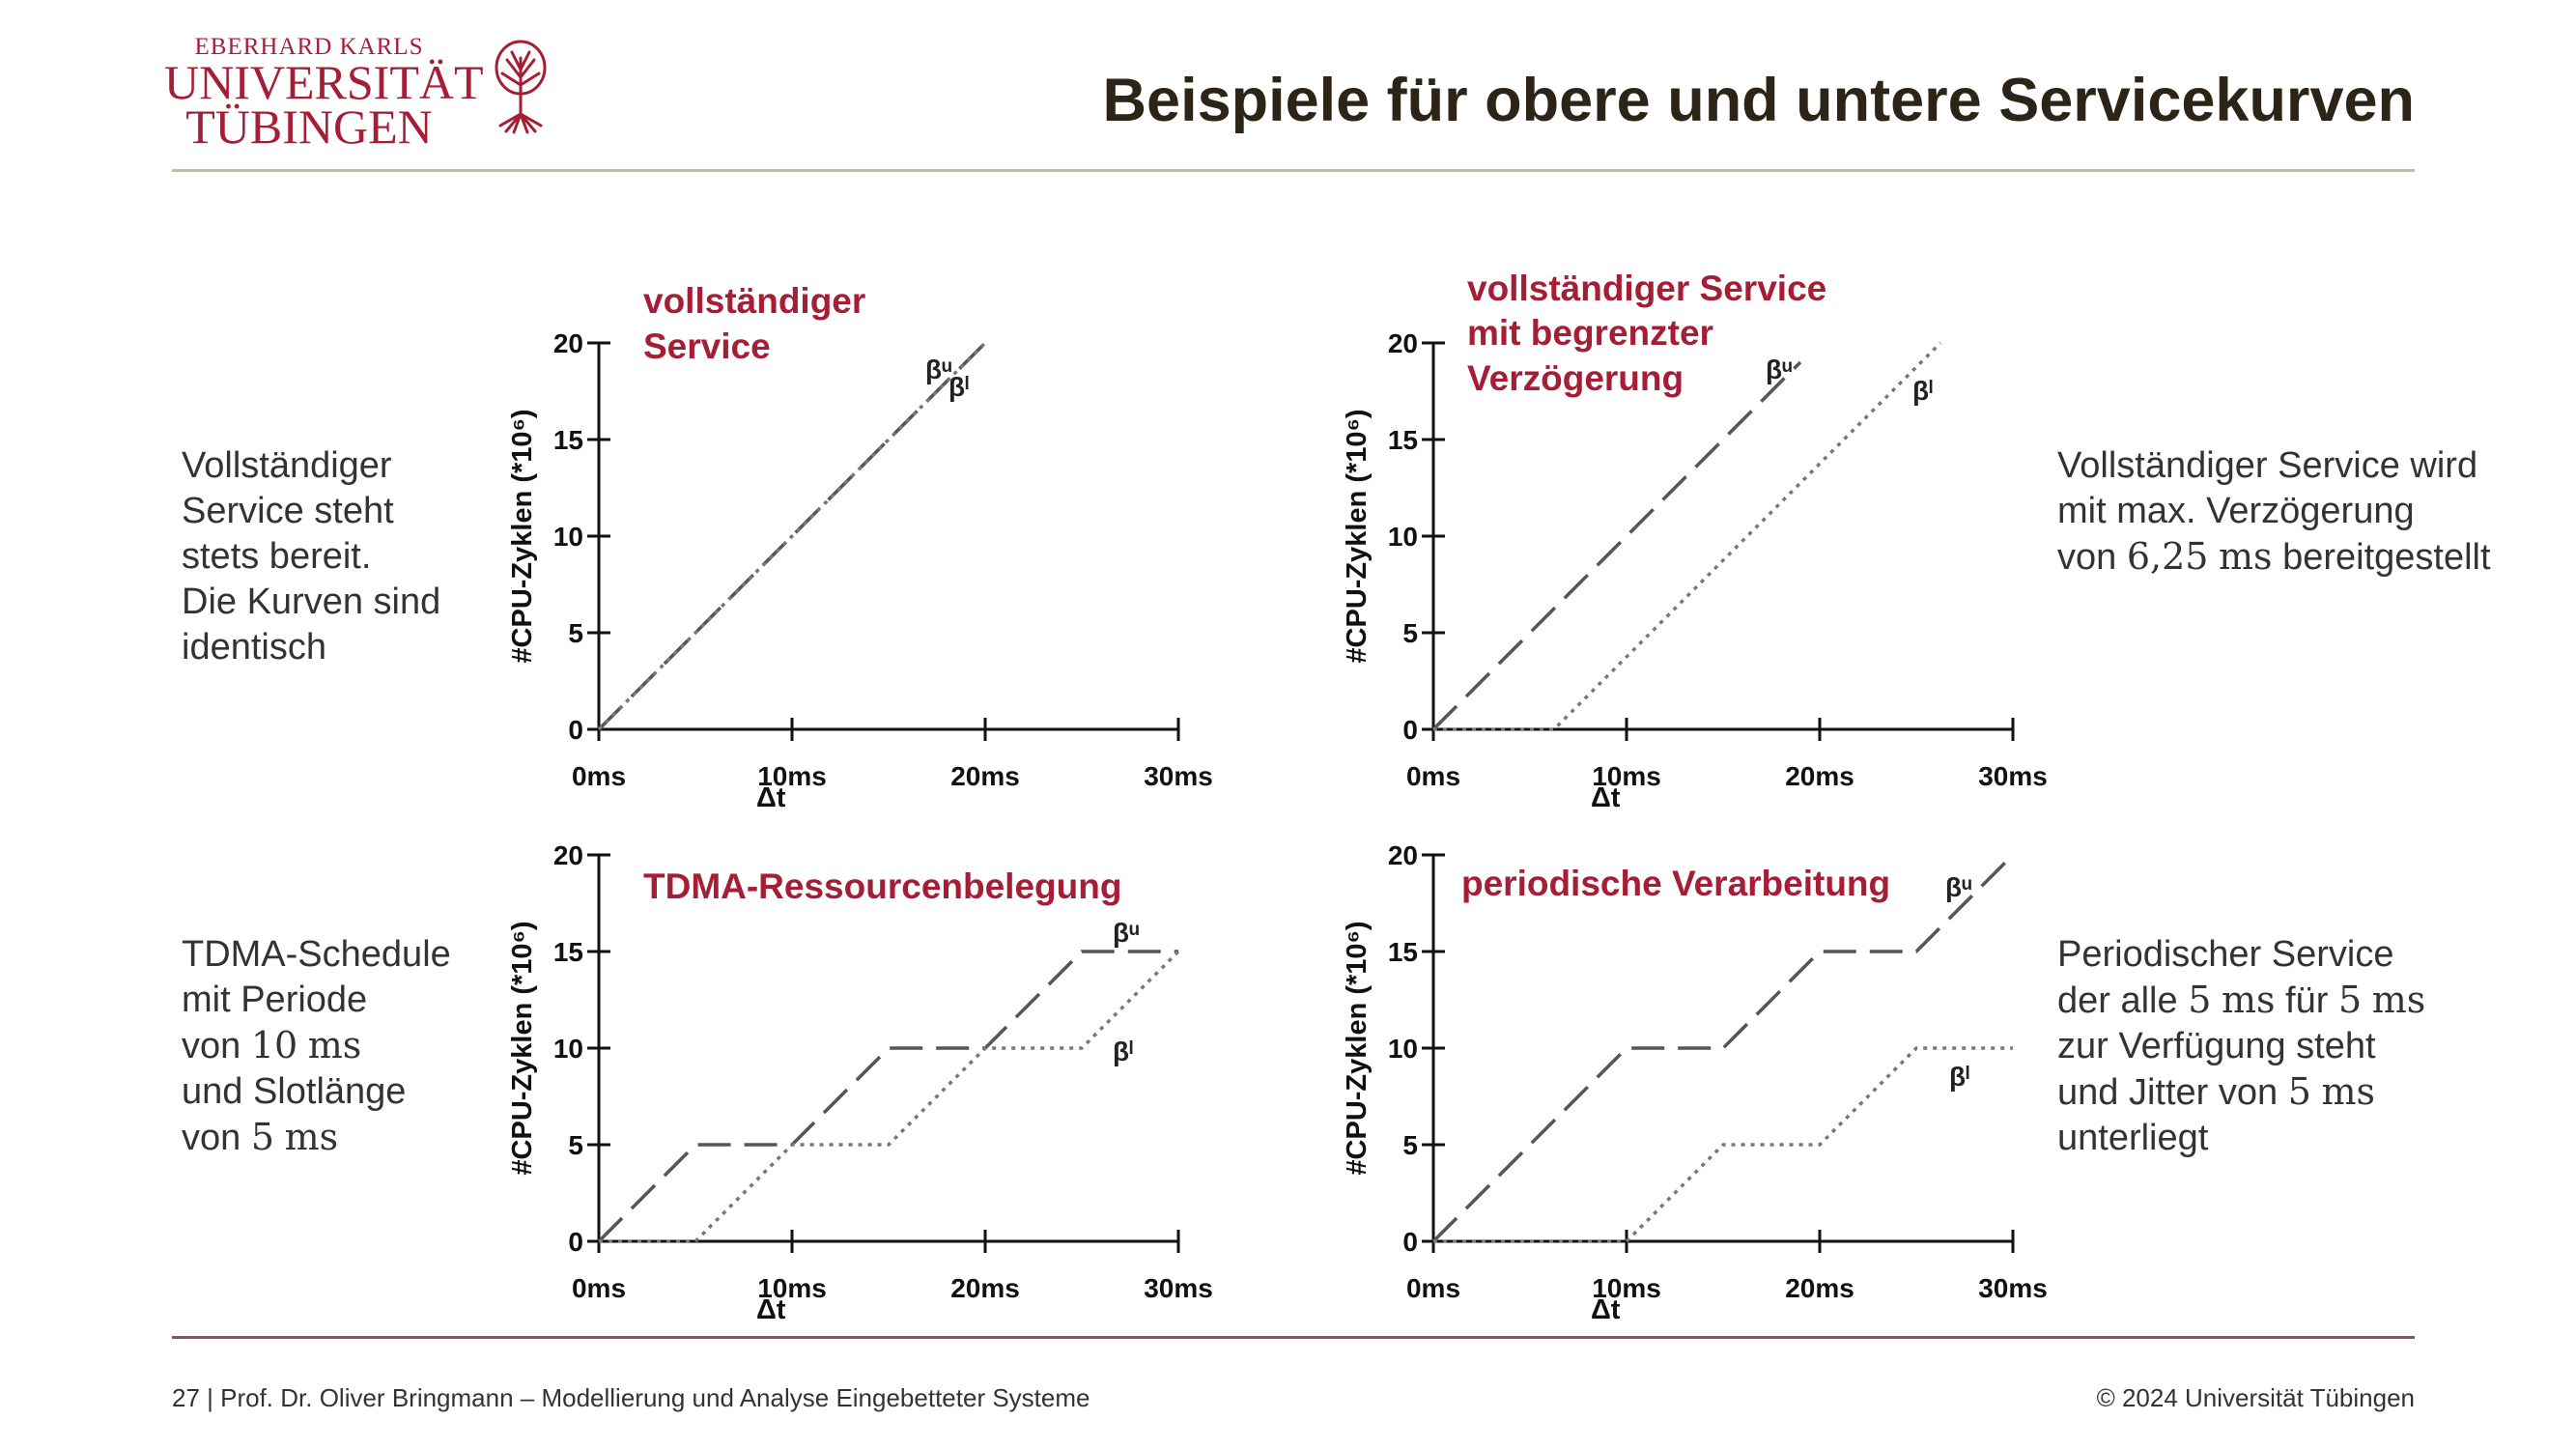  Describe the element at coordinates (2398, 1000) in the screenshot. I see `desc-br-l2-u2: ms` at that location.